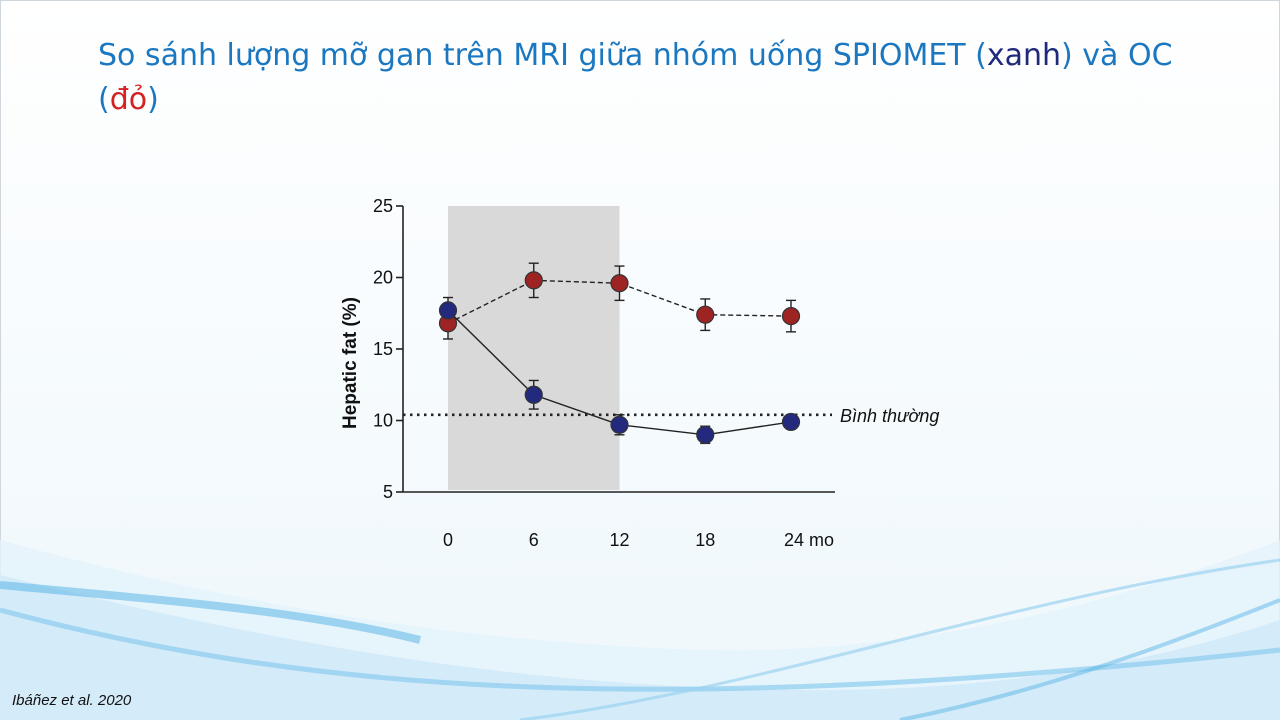 Image resolution: width=1280 pixels, height=720 pixels. What do you see at coordinates (383, 278) in the screenshot?
I see `y-tick-label: 20` at bounding box center [383, 278].